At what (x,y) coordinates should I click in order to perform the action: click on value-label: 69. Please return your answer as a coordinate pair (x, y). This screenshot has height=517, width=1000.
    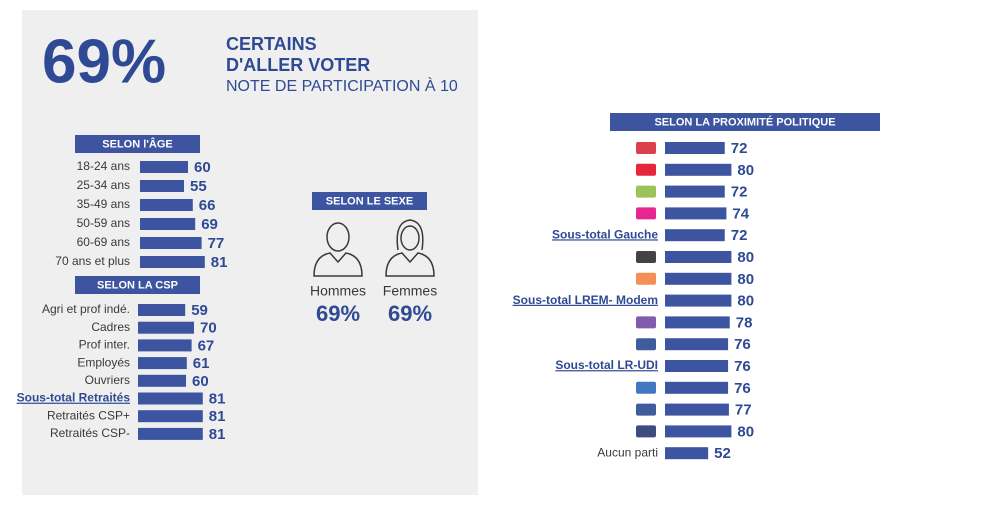
    Looking at the image, I should click on (209, 224).